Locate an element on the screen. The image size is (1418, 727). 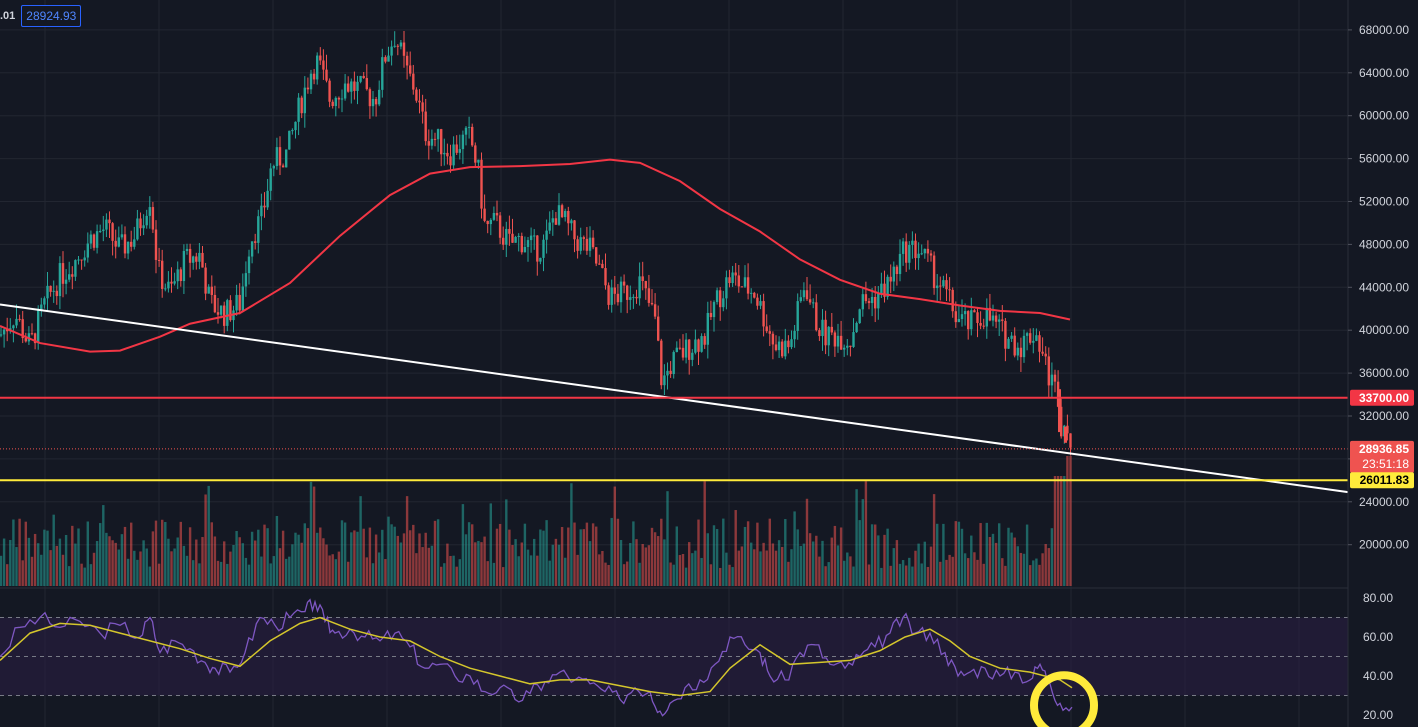
top-left-legend: .01 28924.93 is located at coordinates (41, 16).